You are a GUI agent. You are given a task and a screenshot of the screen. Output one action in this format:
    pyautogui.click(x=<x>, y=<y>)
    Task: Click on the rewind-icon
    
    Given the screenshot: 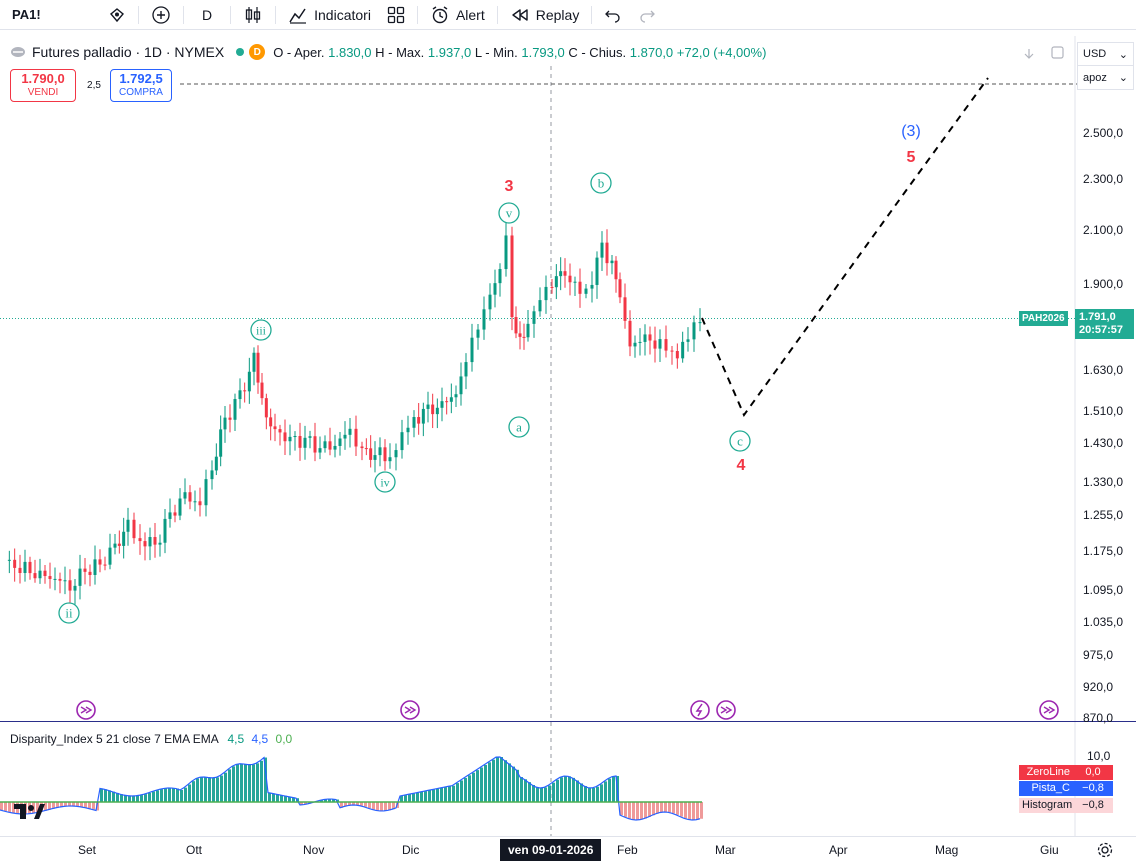 What is the action you would take?
    pyautogui.click(x=520, y=14)
    